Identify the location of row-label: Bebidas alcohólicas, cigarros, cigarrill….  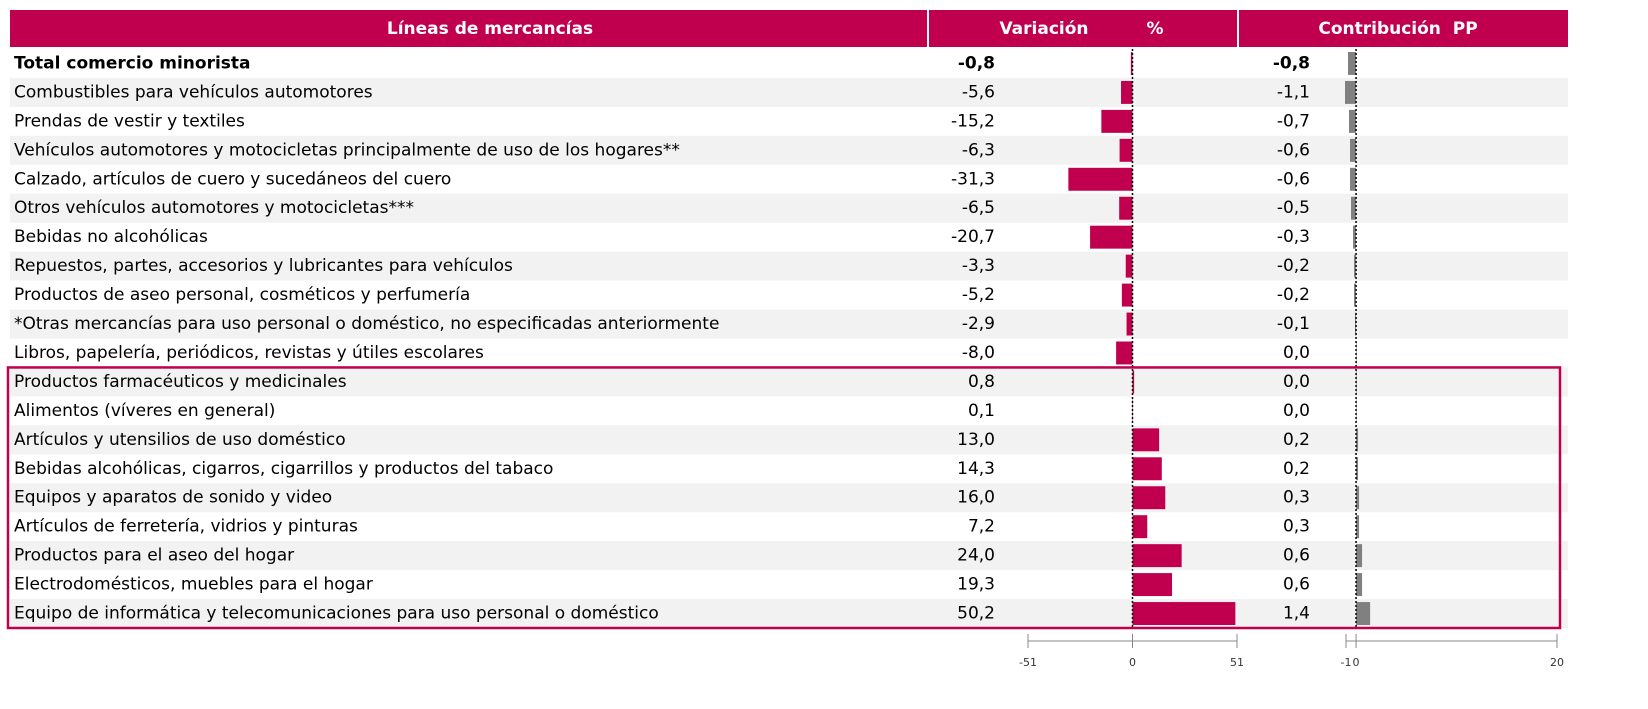
(283, 469).